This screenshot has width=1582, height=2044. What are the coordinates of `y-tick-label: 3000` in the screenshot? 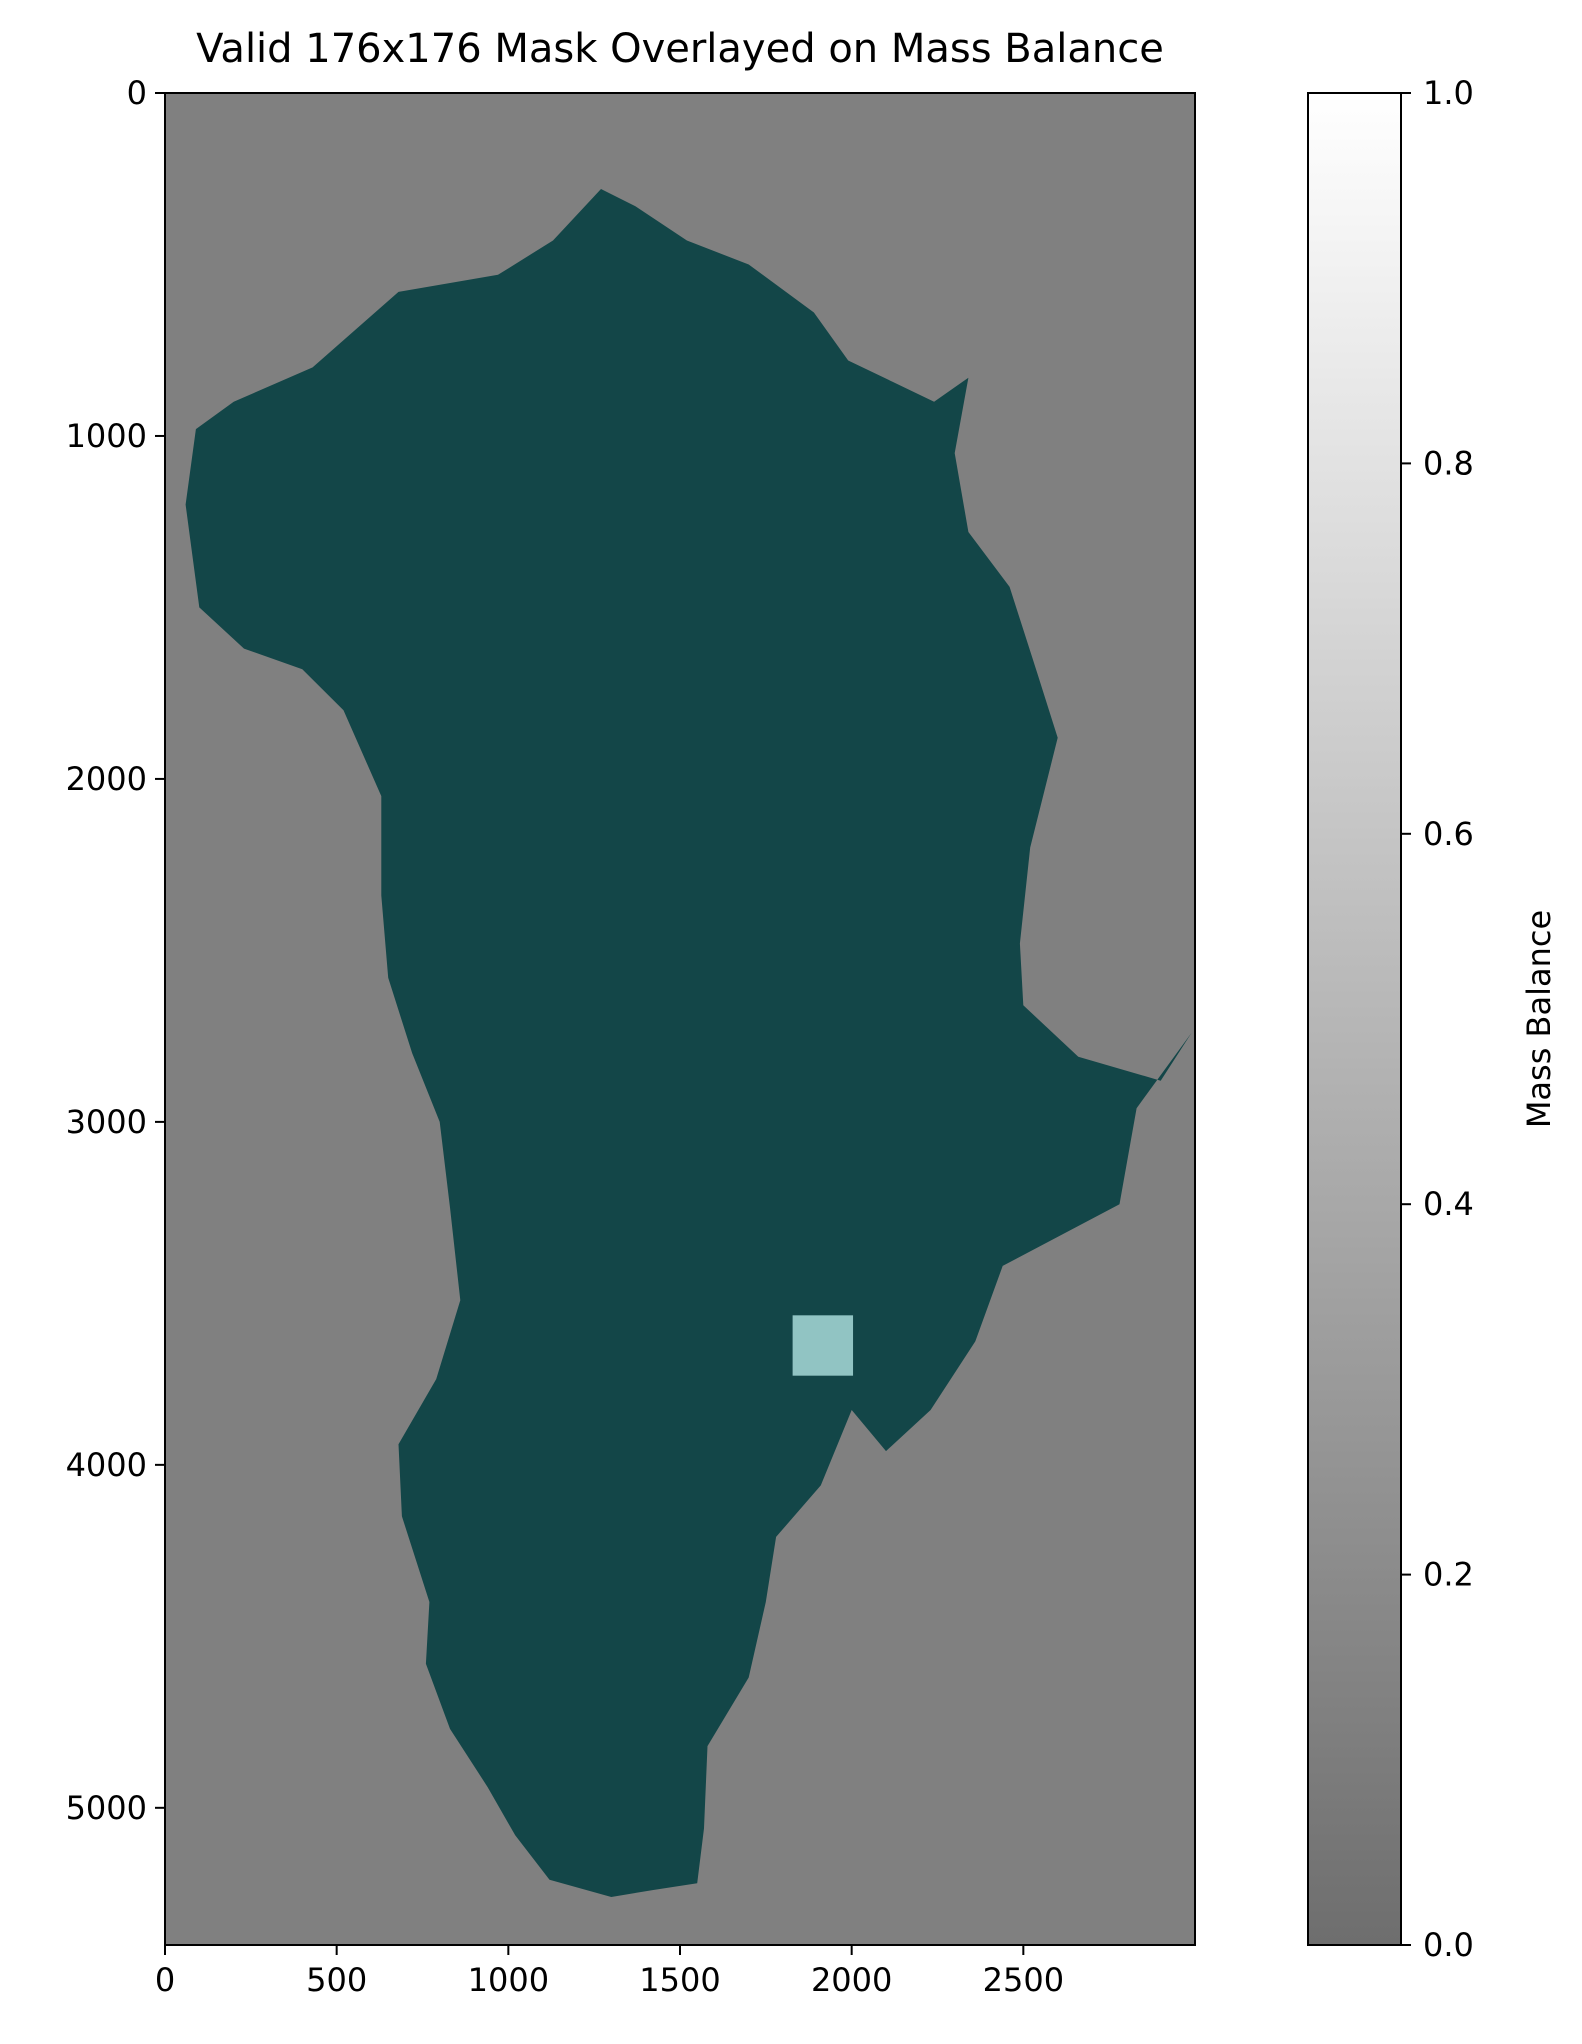 It's located at (106, 1122).